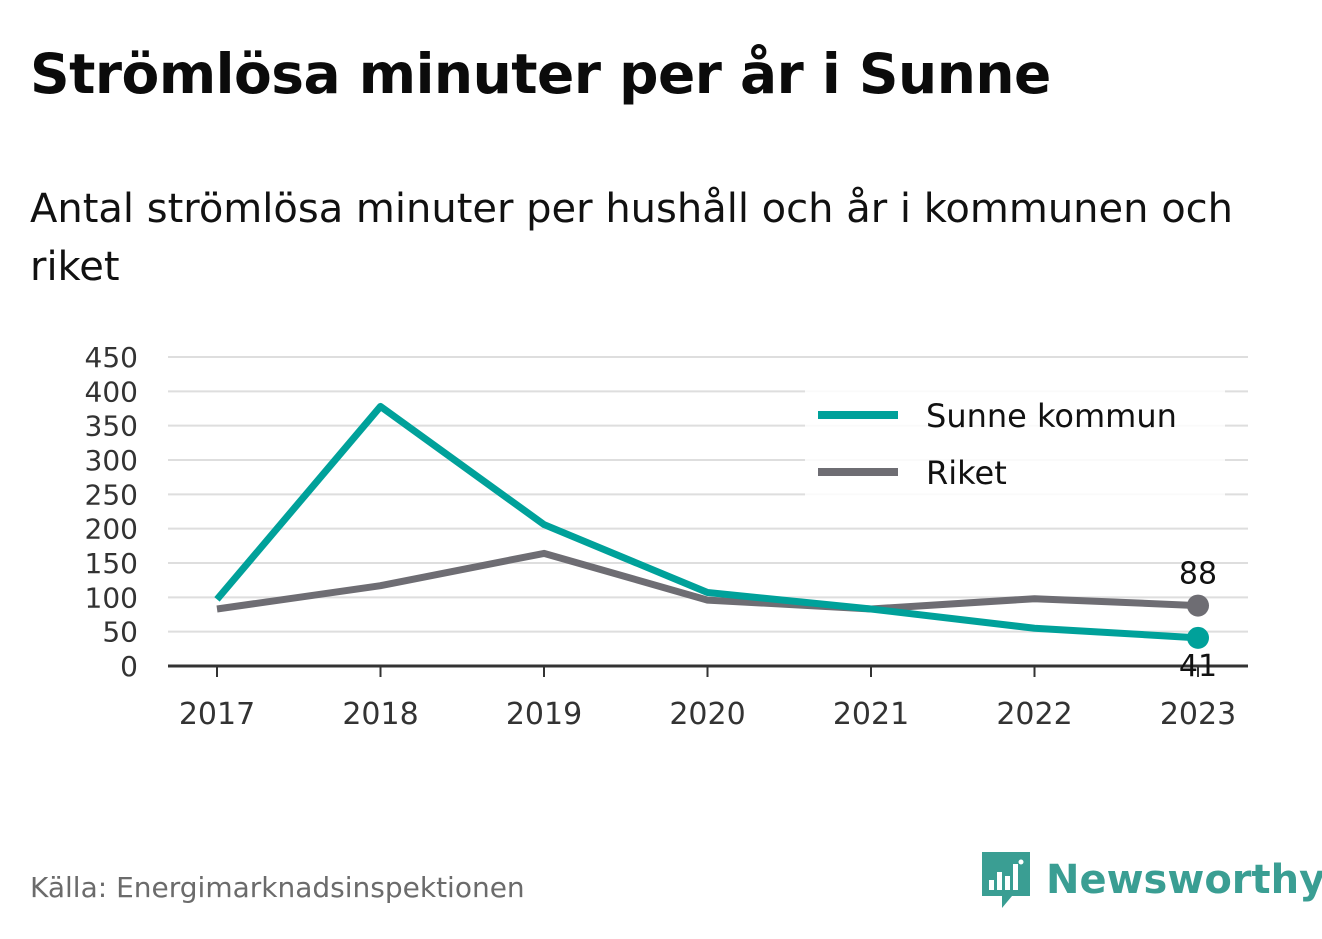  I want to click on end-value-label: 88, so click(1198, 574).